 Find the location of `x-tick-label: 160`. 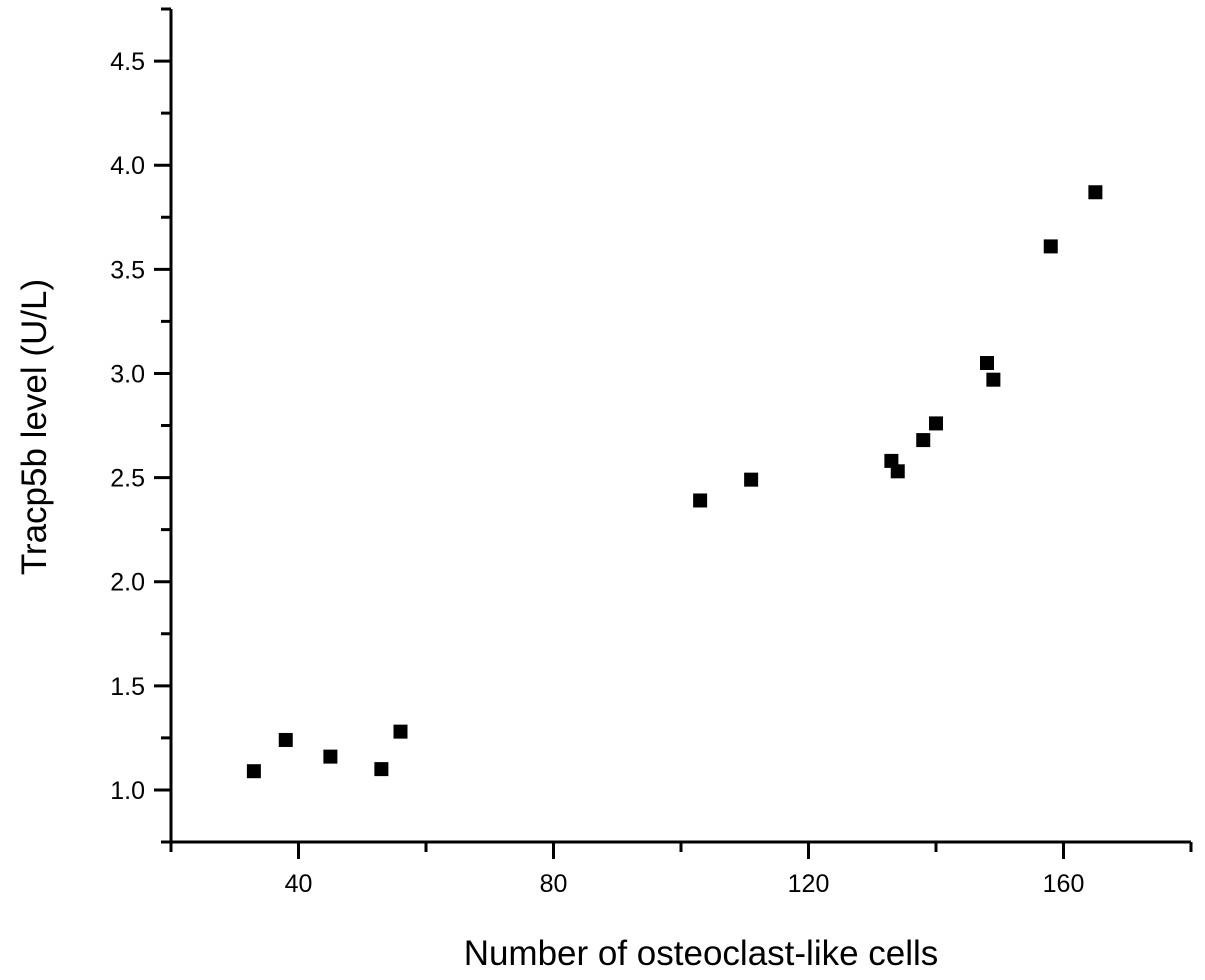

x-tick-label: 160 is located at coordinates (1064, 884).